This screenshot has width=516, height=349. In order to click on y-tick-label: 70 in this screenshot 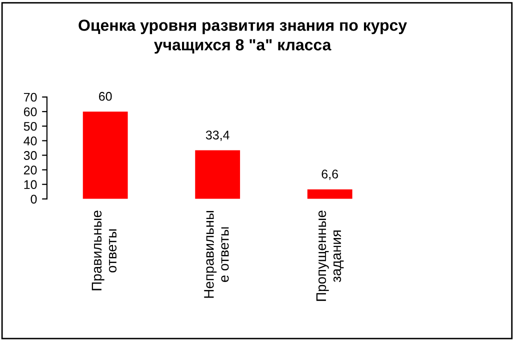, I will do `click(30, 97)`.